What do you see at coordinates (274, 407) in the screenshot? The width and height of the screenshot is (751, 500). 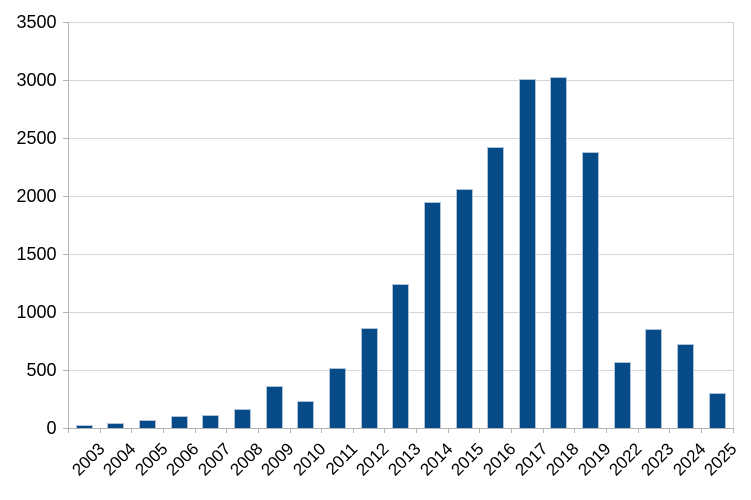 I see `bar-2009` at bounding box center [274, 407].